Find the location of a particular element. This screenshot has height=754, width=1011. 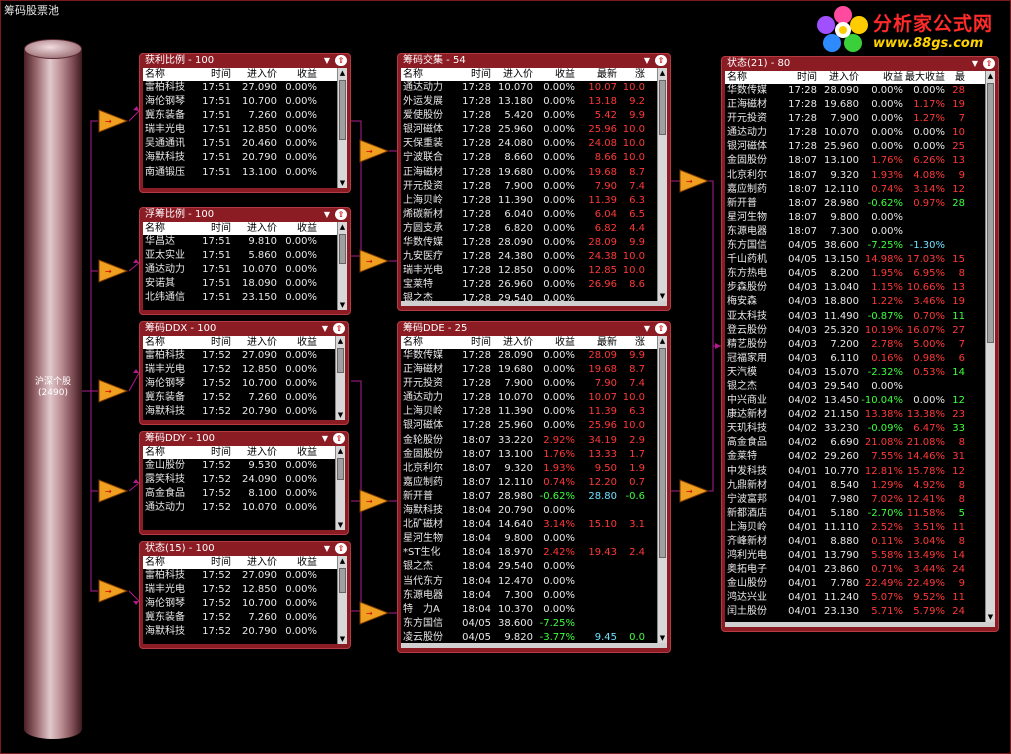

table-row: 华数传媒 17:28 28.090 0.00% 0.00% 28 is located at coordinates (855, 91).